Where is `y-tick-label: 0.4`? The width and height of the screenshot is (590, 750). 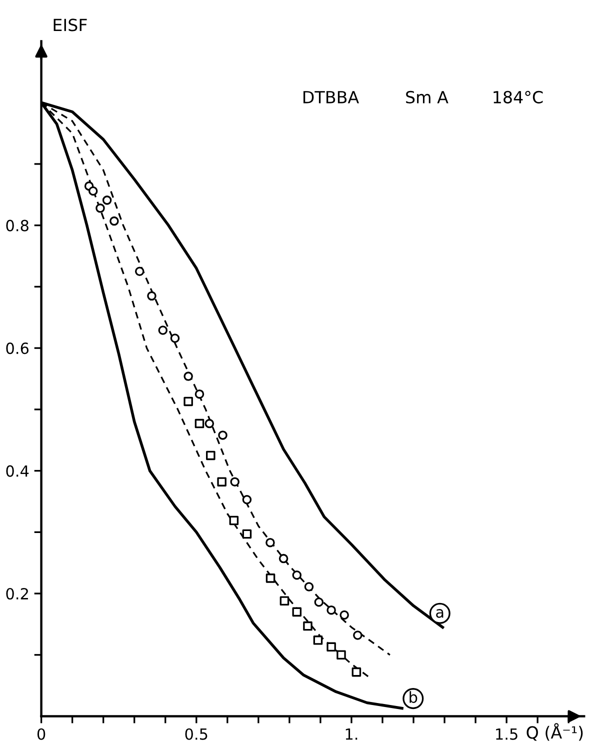
y-tick-label: 0.4 is located at coordinates (17, 471).